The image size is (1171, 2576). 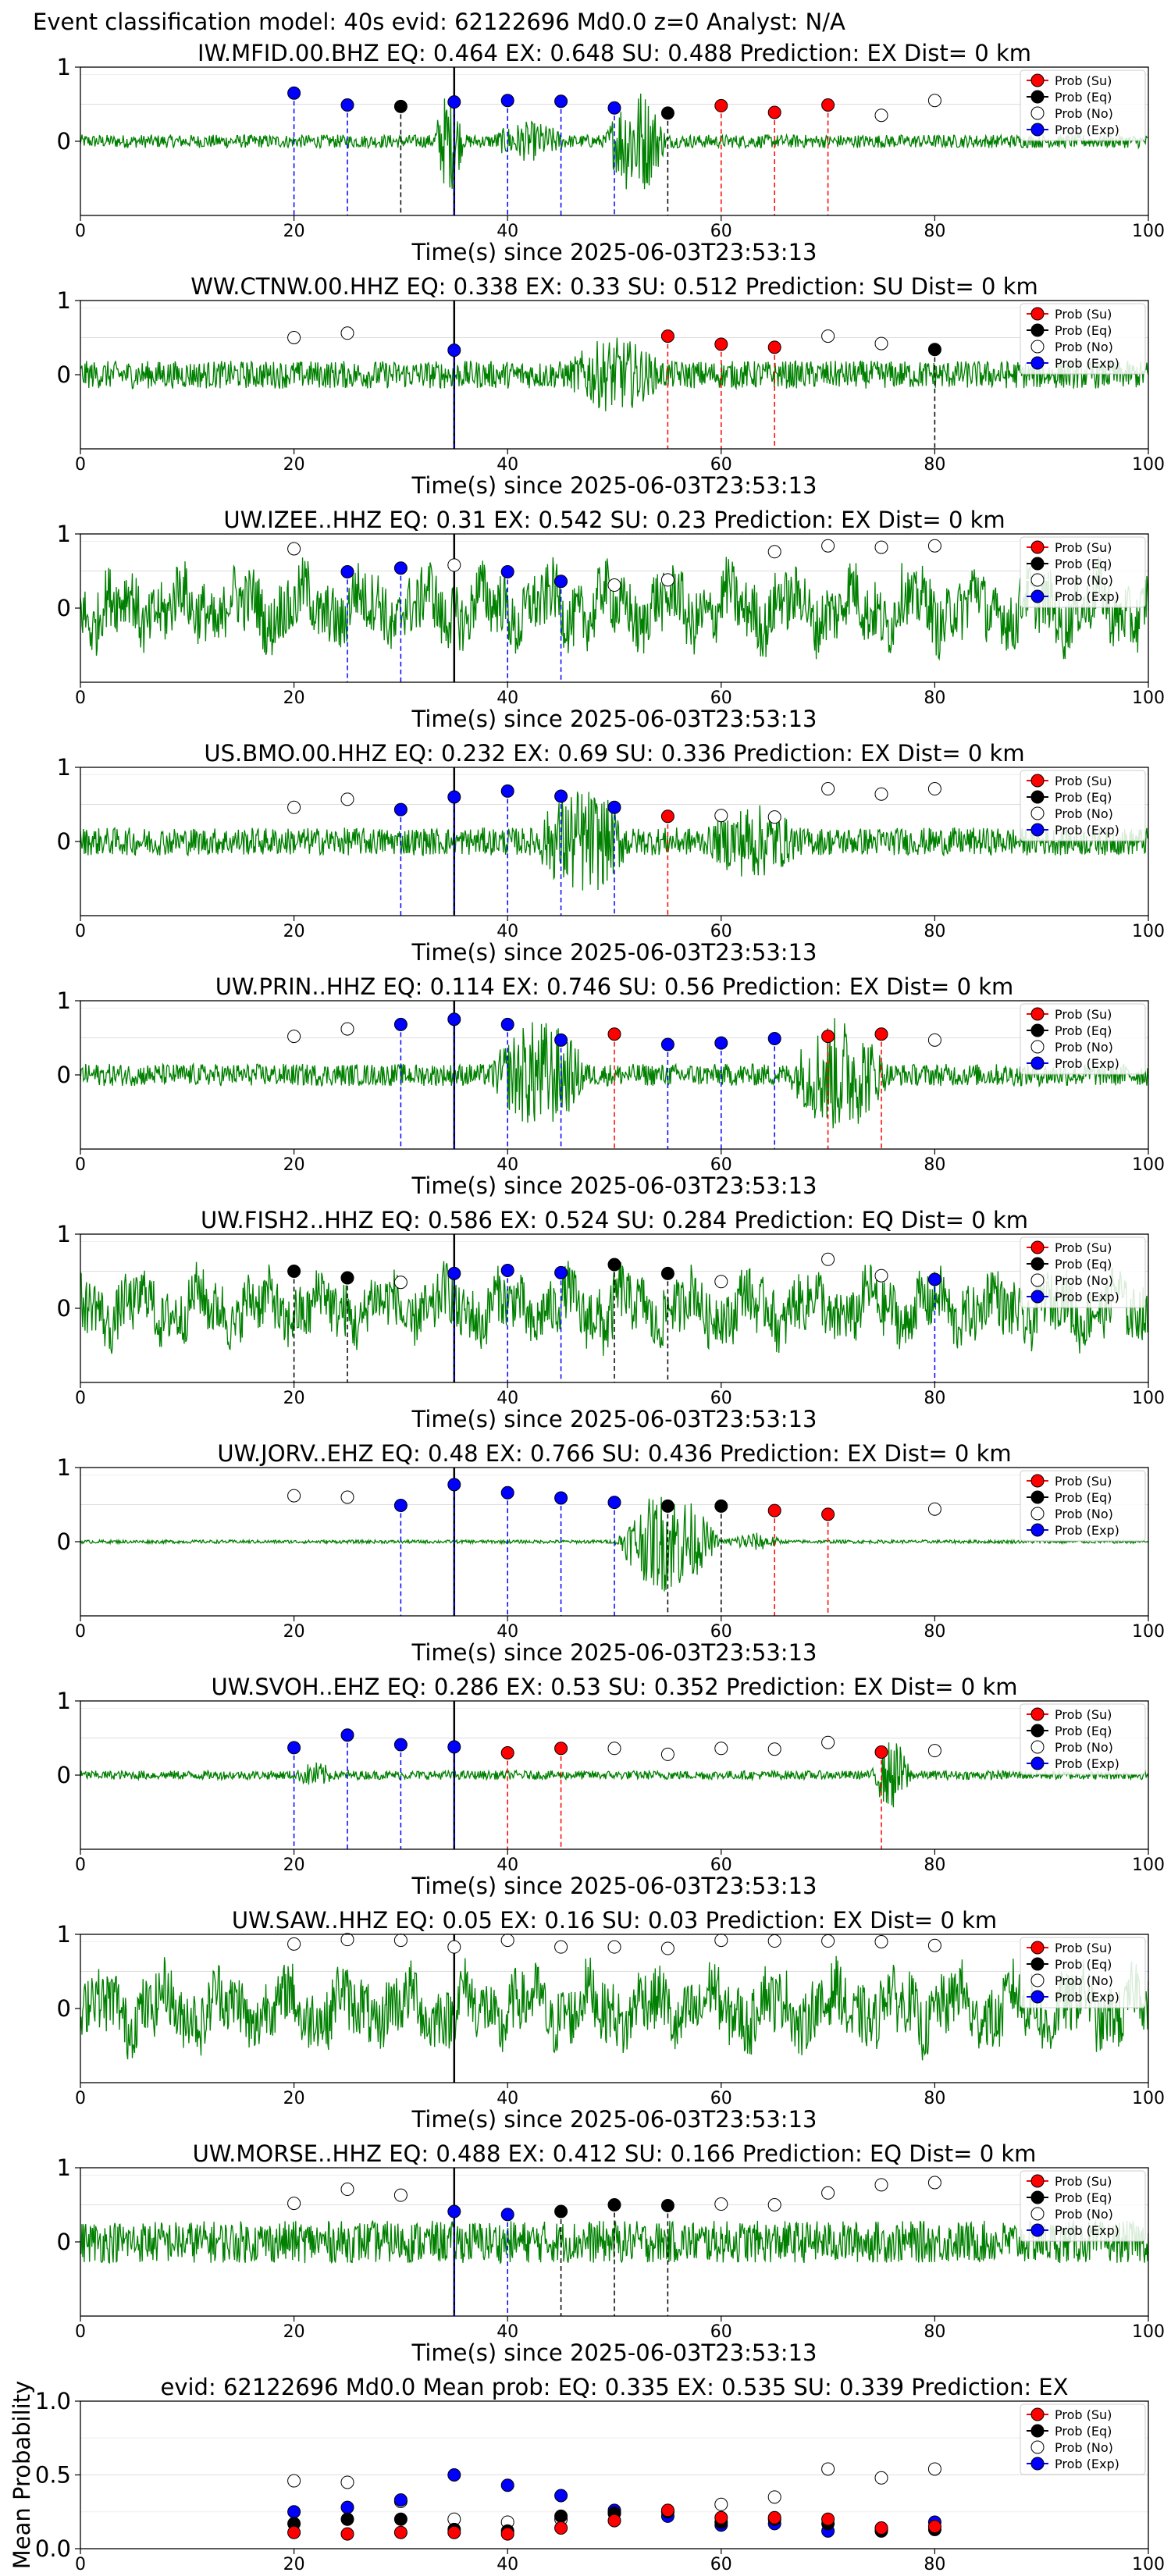 What do you see at coordinates (294, 1865) in the screenshot?
I see `x-tick-label: 20` at bounding box center [294, 1865].